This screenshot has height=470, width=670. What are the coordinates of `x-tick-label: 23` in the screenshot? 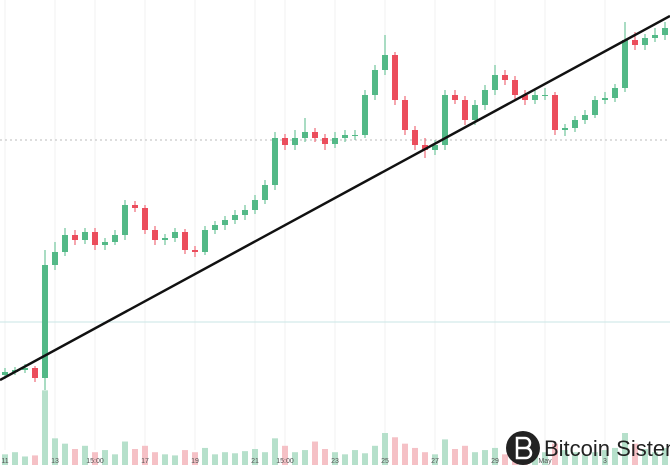 It's located at (335, 461).